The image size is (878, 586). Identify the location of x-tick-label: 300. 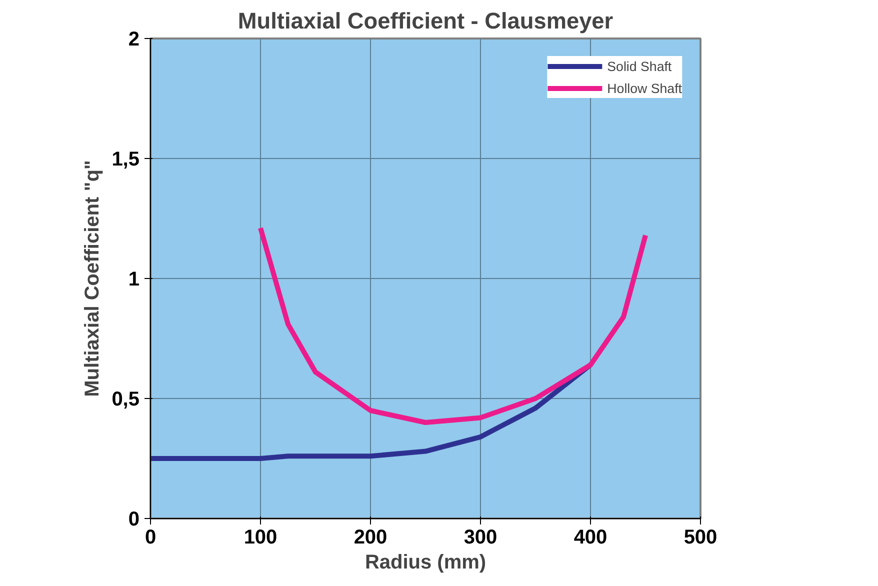
(481, 537).